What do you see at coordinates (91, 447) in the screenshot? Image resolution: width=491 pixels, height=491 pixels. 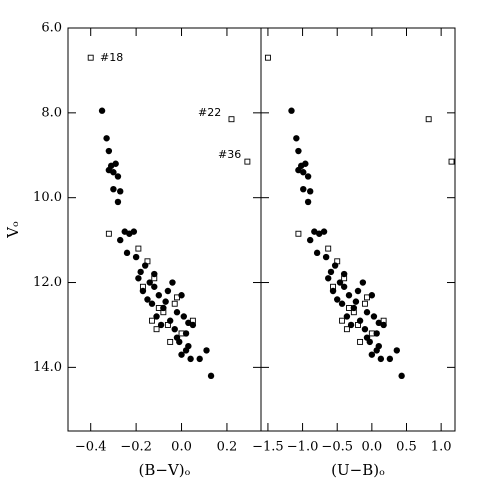 I see `x-tick-label: −0.4` at bounding box center [91, 447].